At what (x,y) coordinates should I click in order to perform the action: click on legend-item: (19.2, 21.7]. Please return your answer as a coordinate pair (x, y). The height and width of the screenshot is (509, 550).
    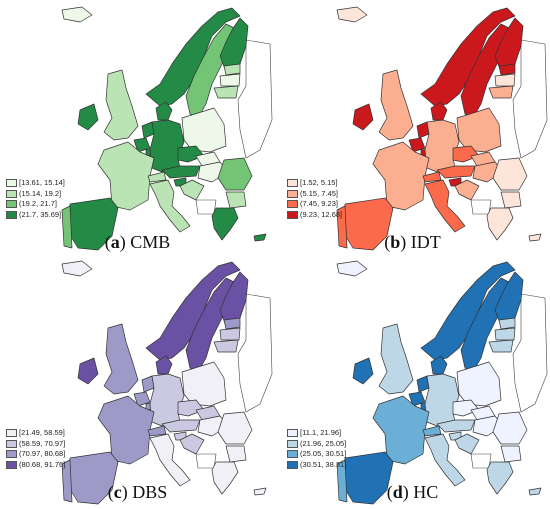
    Looking at the image, I should click on (35, 204).